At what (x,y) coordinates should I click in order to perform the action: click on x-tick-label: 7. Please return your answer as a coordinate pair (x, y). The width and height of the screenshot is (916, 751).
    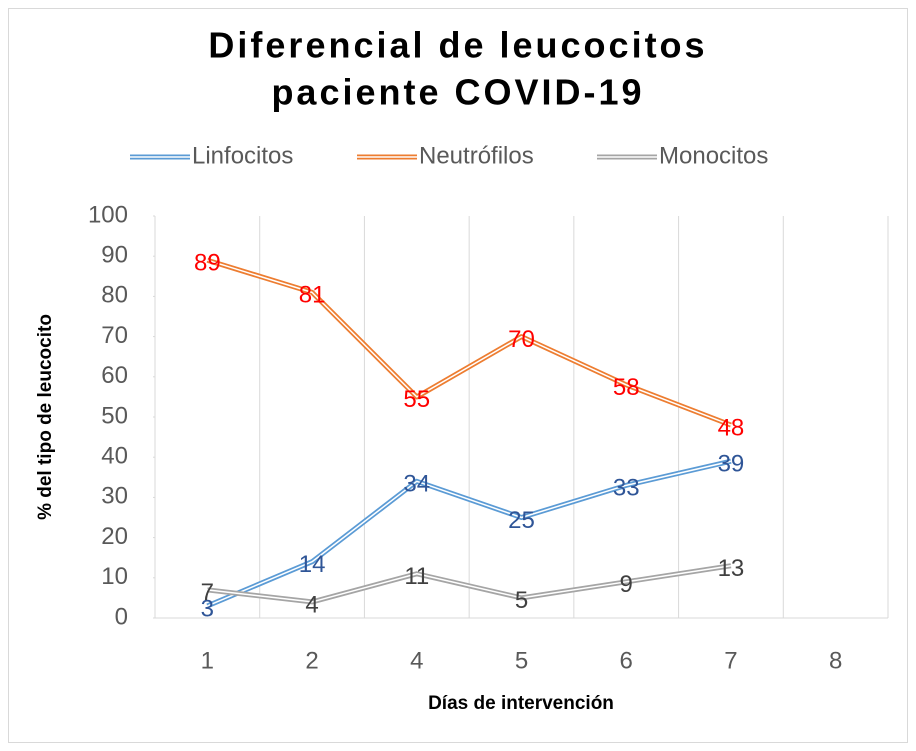
    Looking at the image, I should click on (730, 660).